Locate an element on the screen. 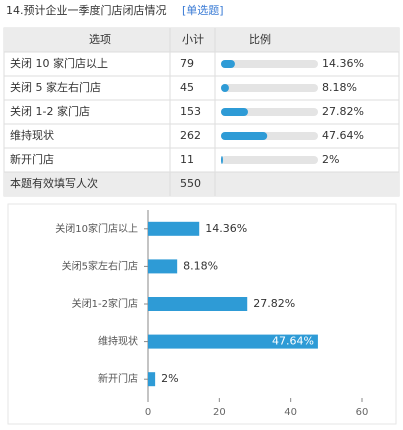  count: 11 is located at coordinates (187, 159).